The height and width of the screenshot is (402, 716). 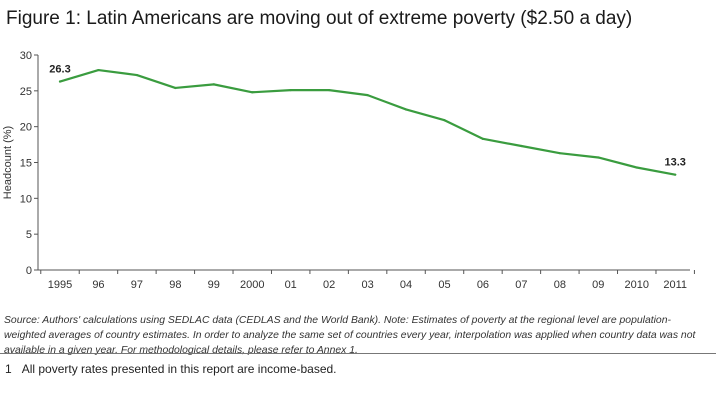 What do you see at coordinates (26, 164) in the screenshot?
I see `y-tick-label: 15` at bounding box center [26, 164].